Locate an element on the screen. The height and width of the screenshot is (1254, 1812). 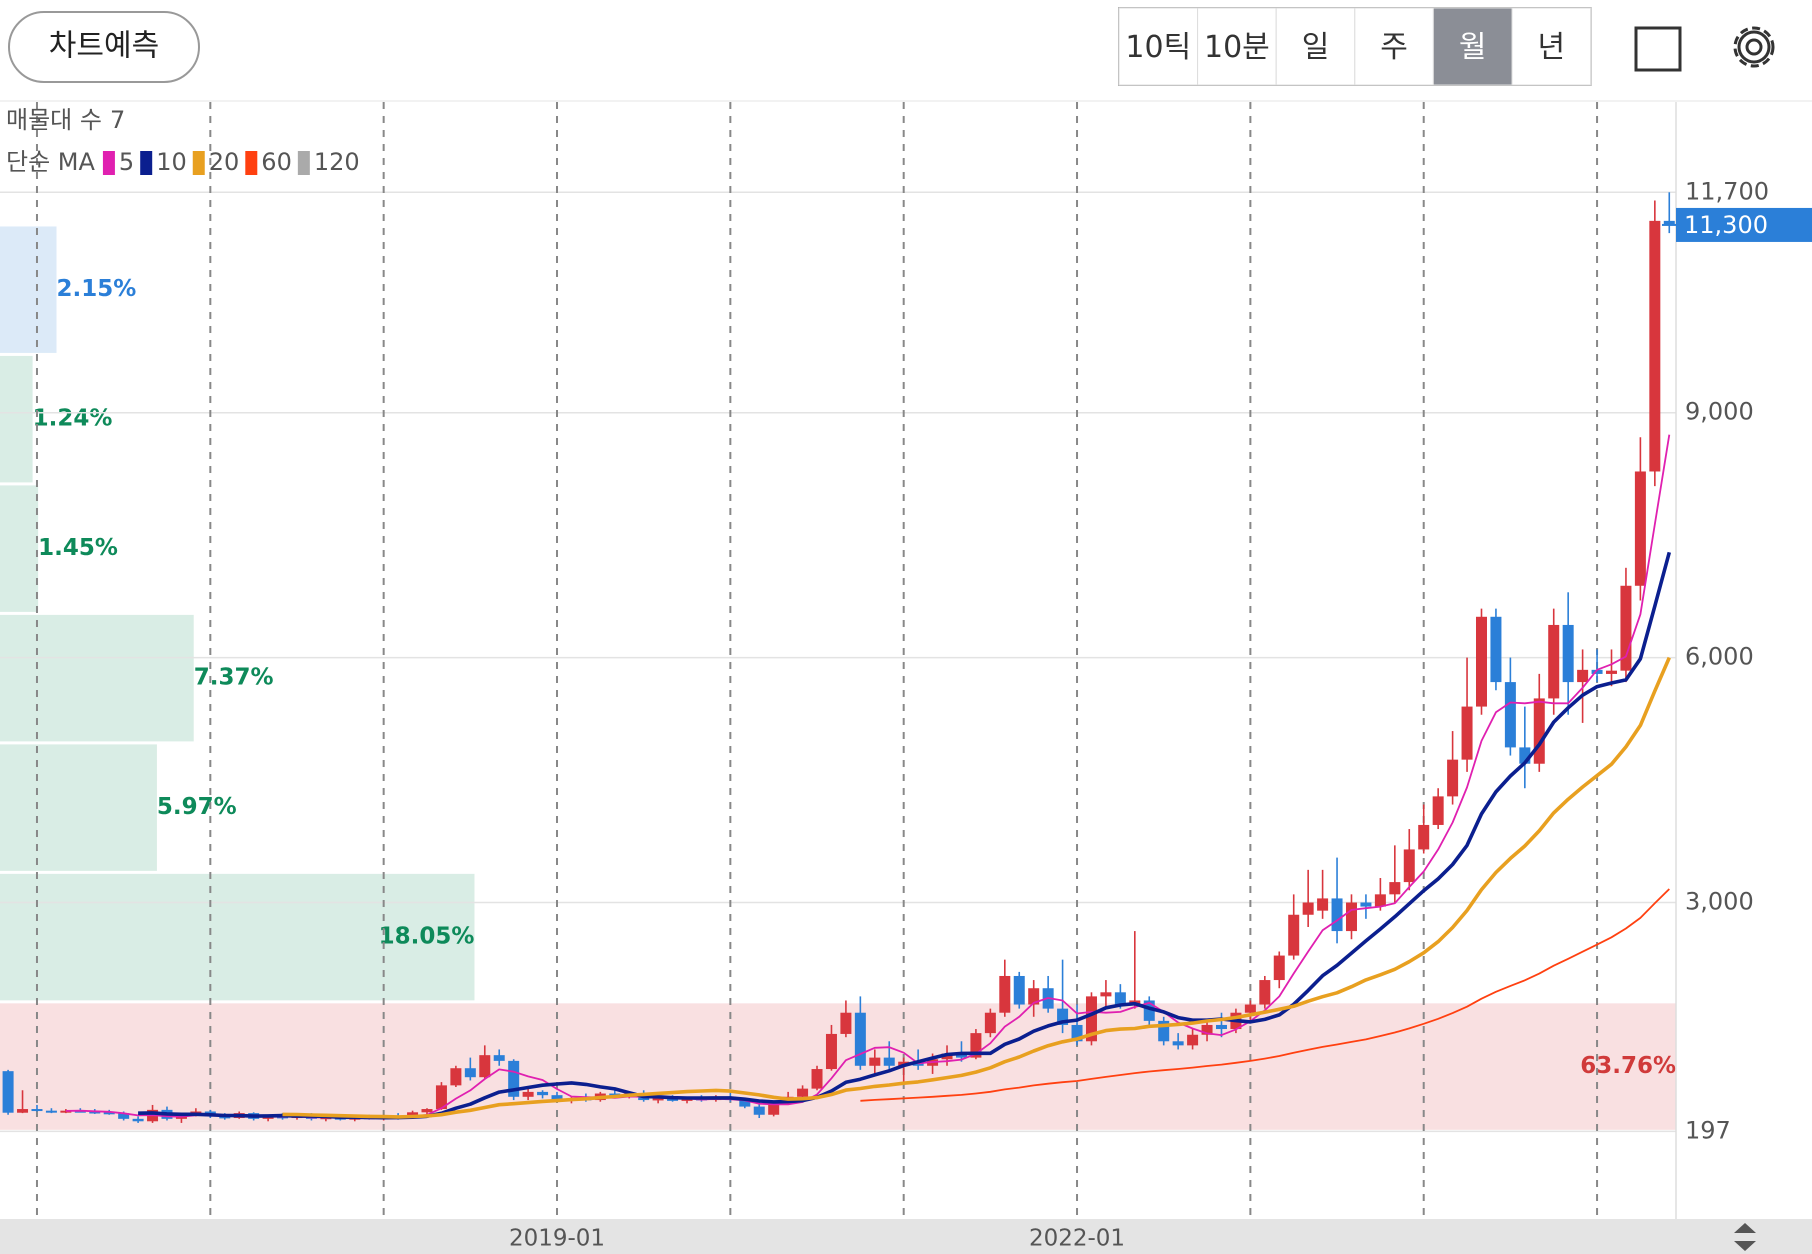
period-selector: 10틱 10분 일 주 월 년 is located at coordinates (1355, 46).